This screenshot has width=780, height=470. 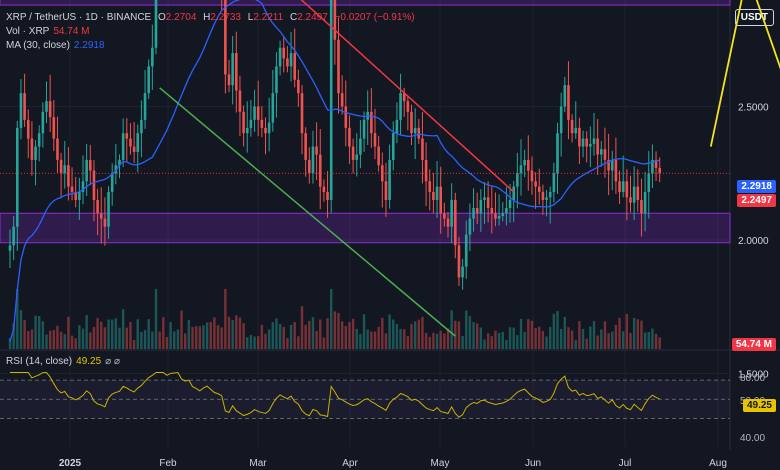 I want to click on ma-price-tag: 2.2918, so click(x=756, y=186).